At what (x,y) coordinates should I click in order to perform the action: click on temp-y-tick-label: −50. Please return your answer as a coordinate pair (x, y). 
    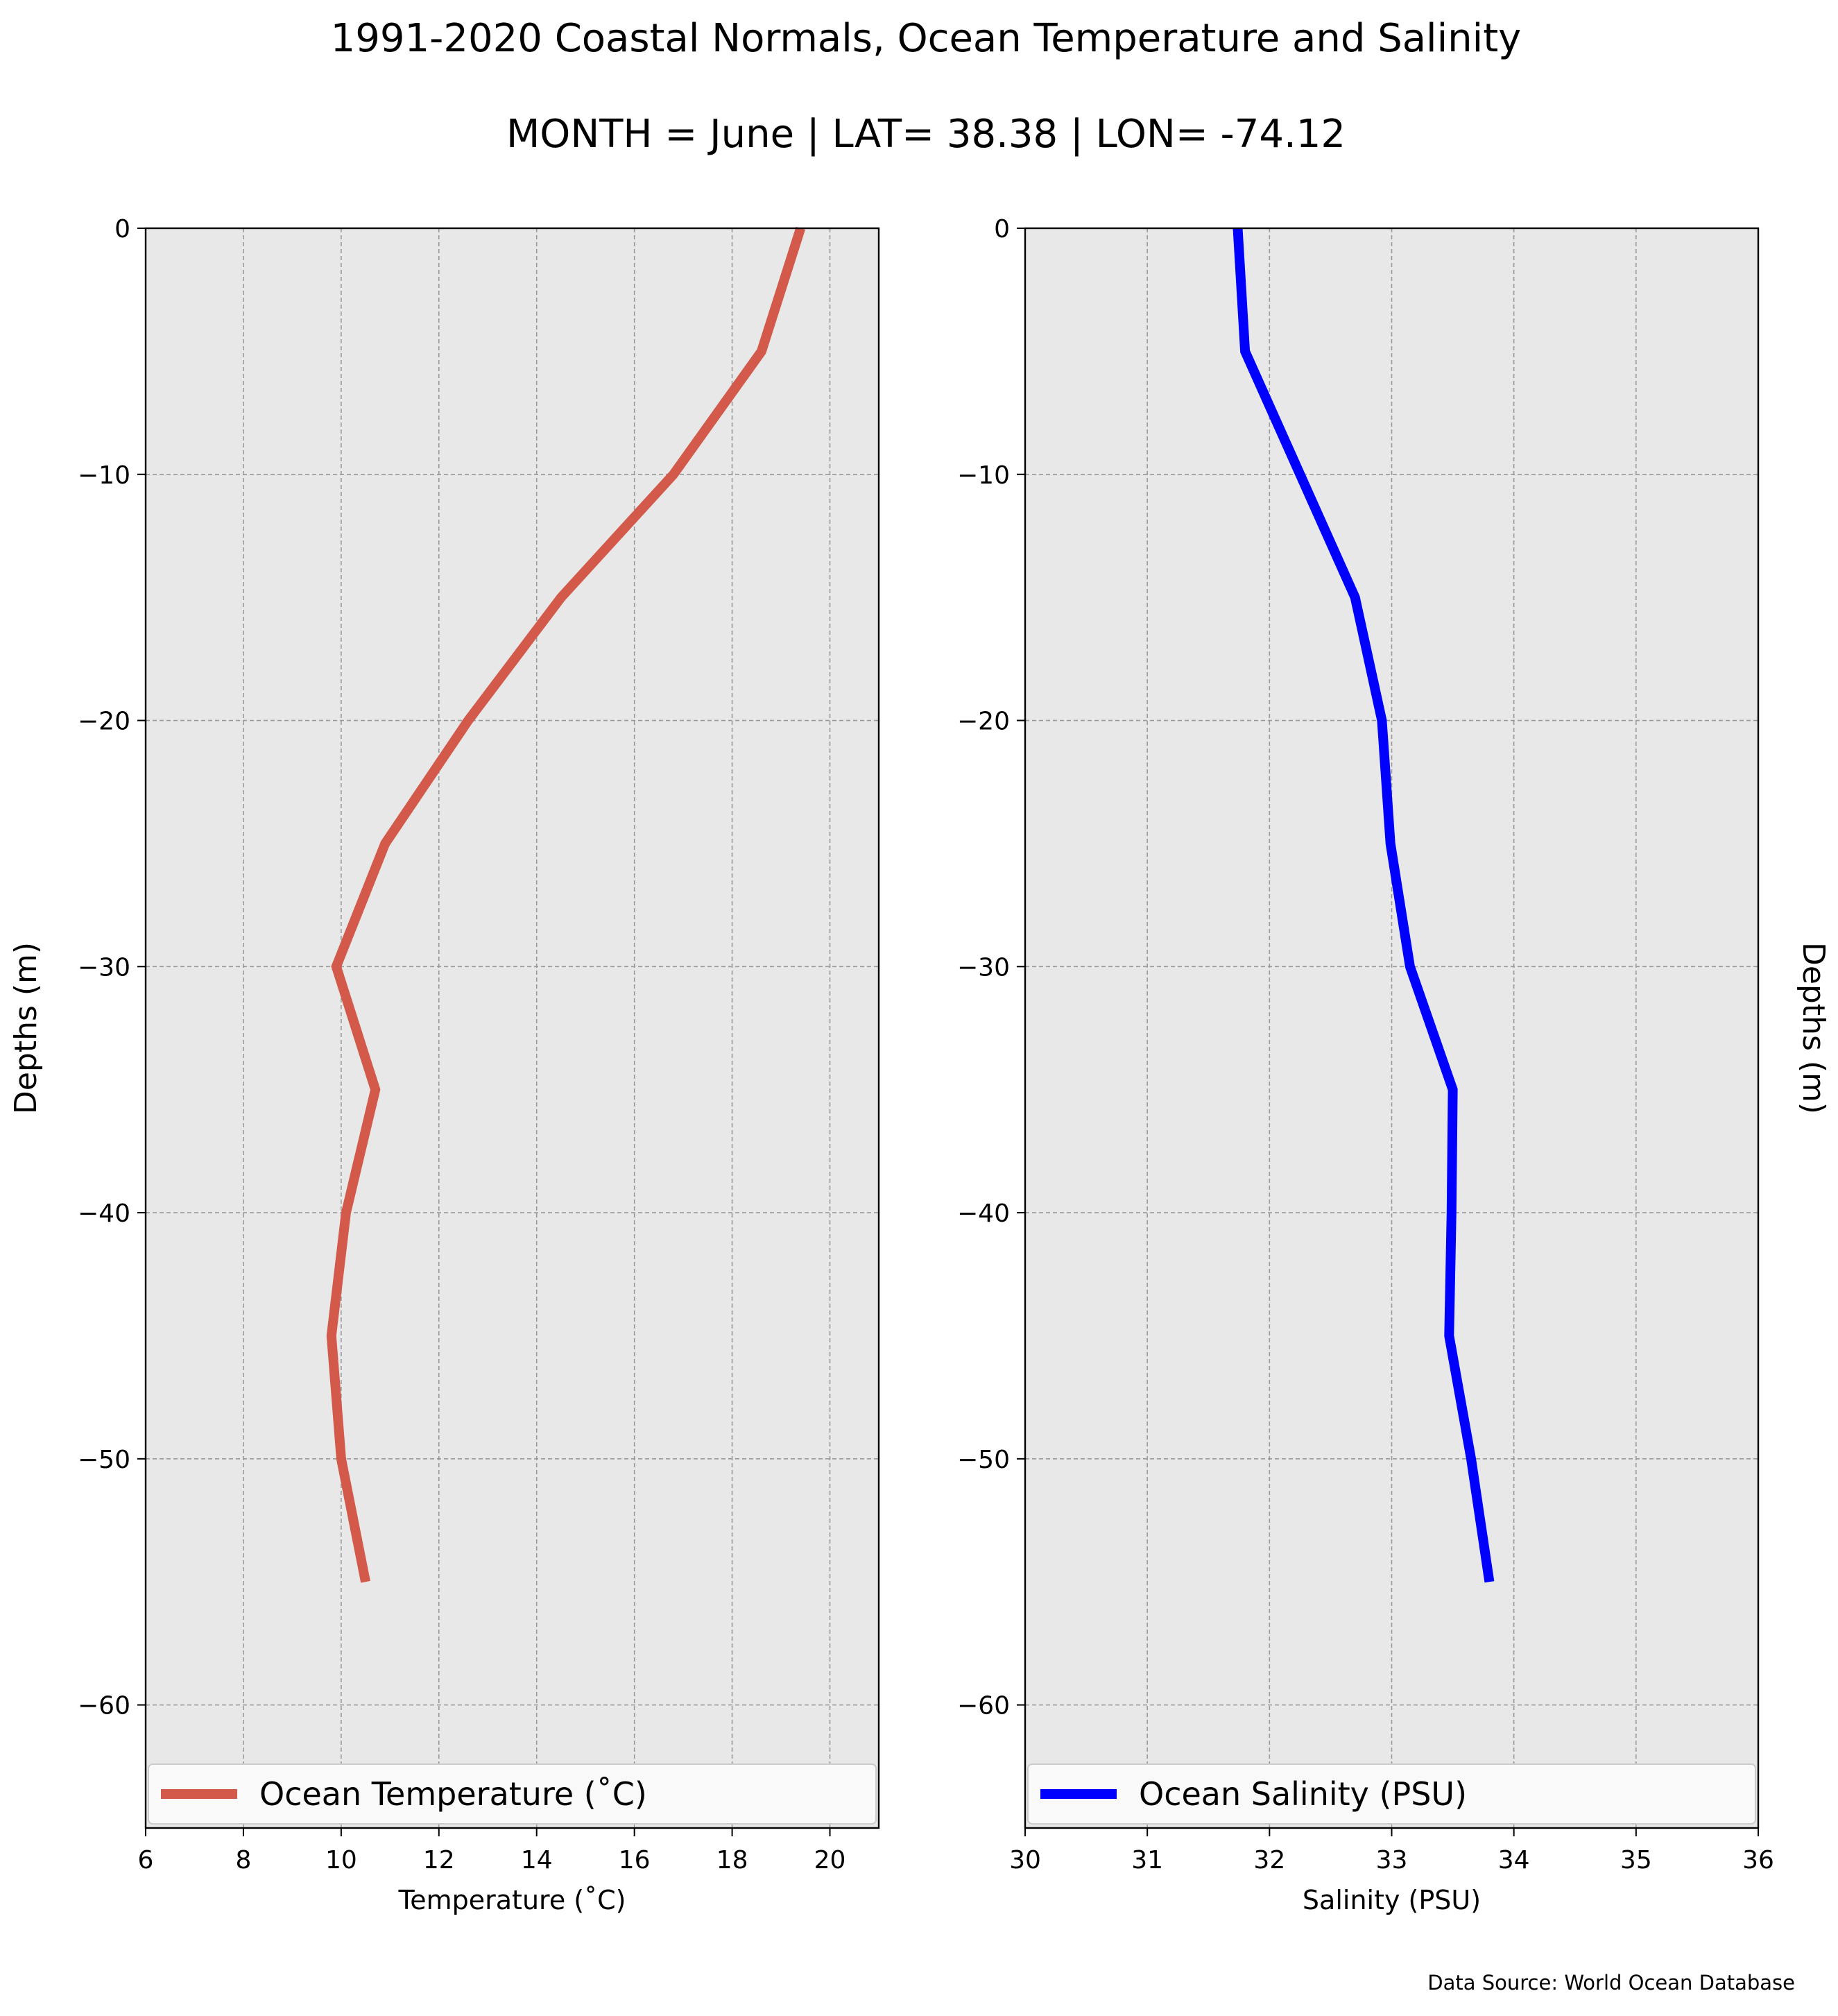
    Looking at the image, I should click on (104, 1460).